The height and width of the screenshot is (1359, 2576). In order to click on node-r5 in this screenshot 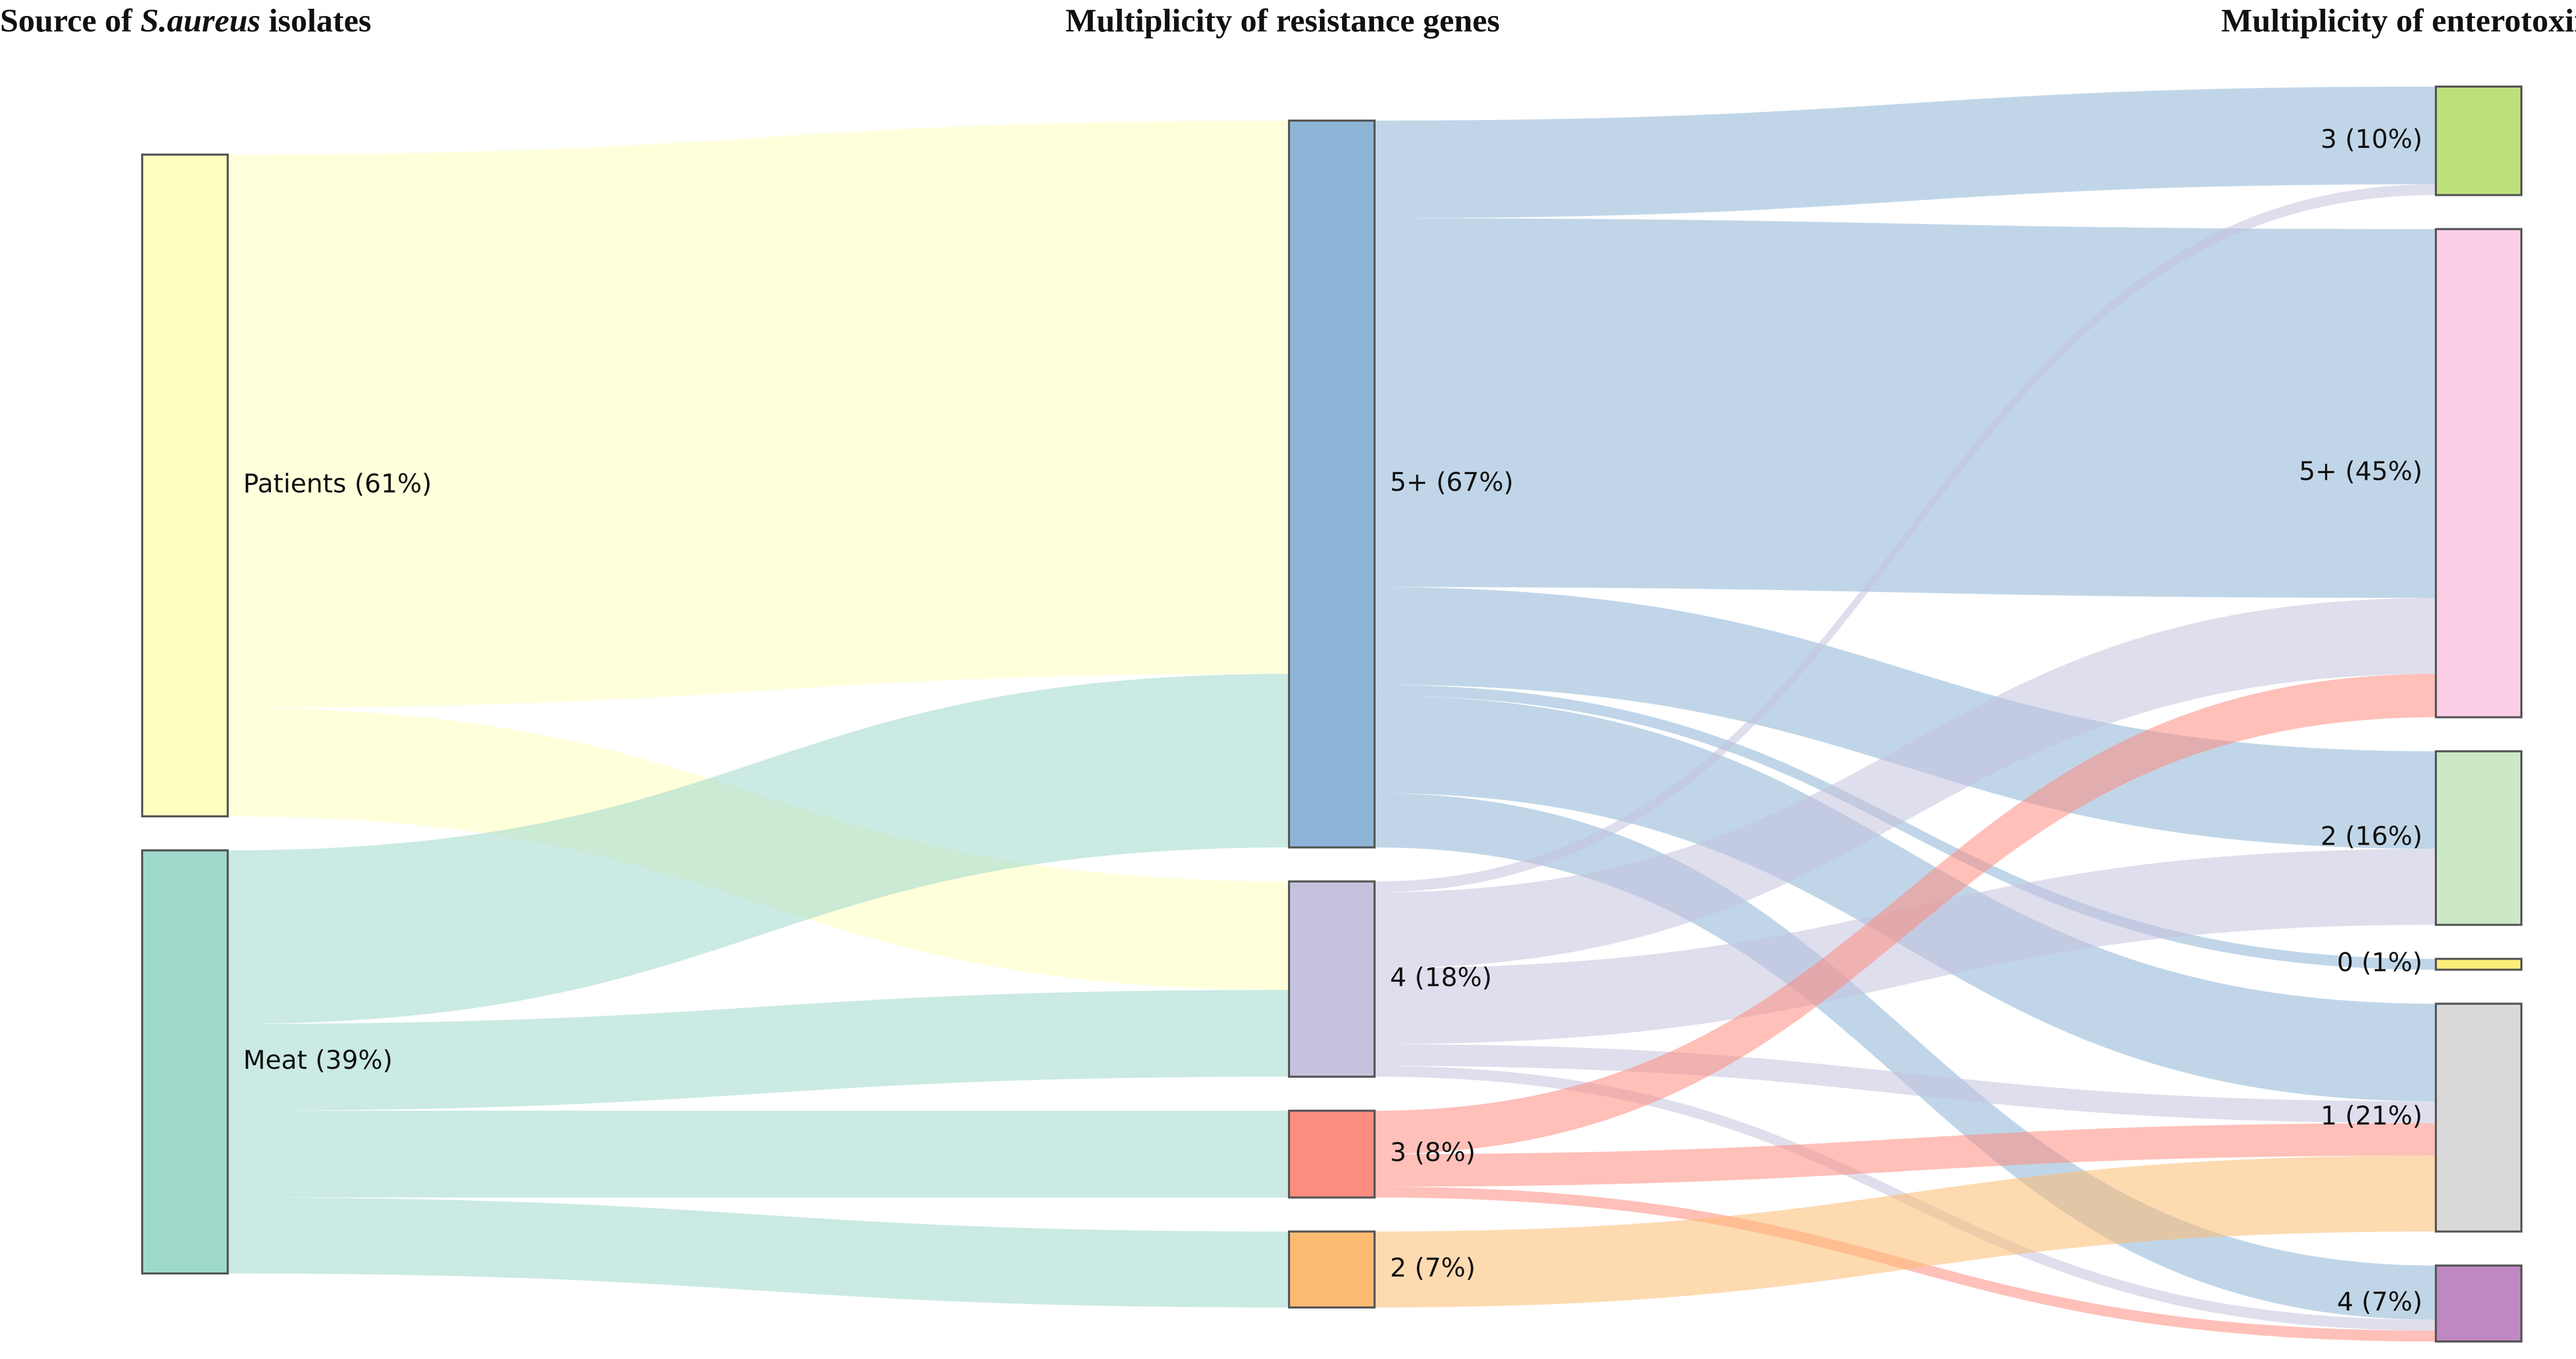, I will do `click(1332, 484)`.